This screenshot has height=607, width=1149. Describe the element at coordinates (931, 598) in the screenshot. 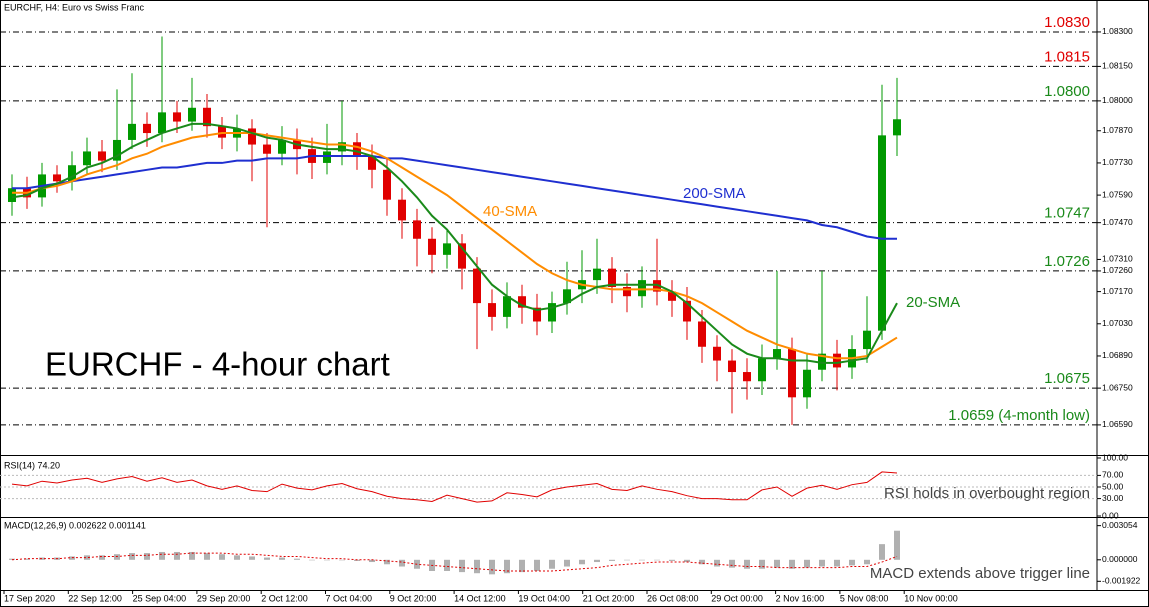

I see `x-tick-label: 10 Nov 00:00` at that location.